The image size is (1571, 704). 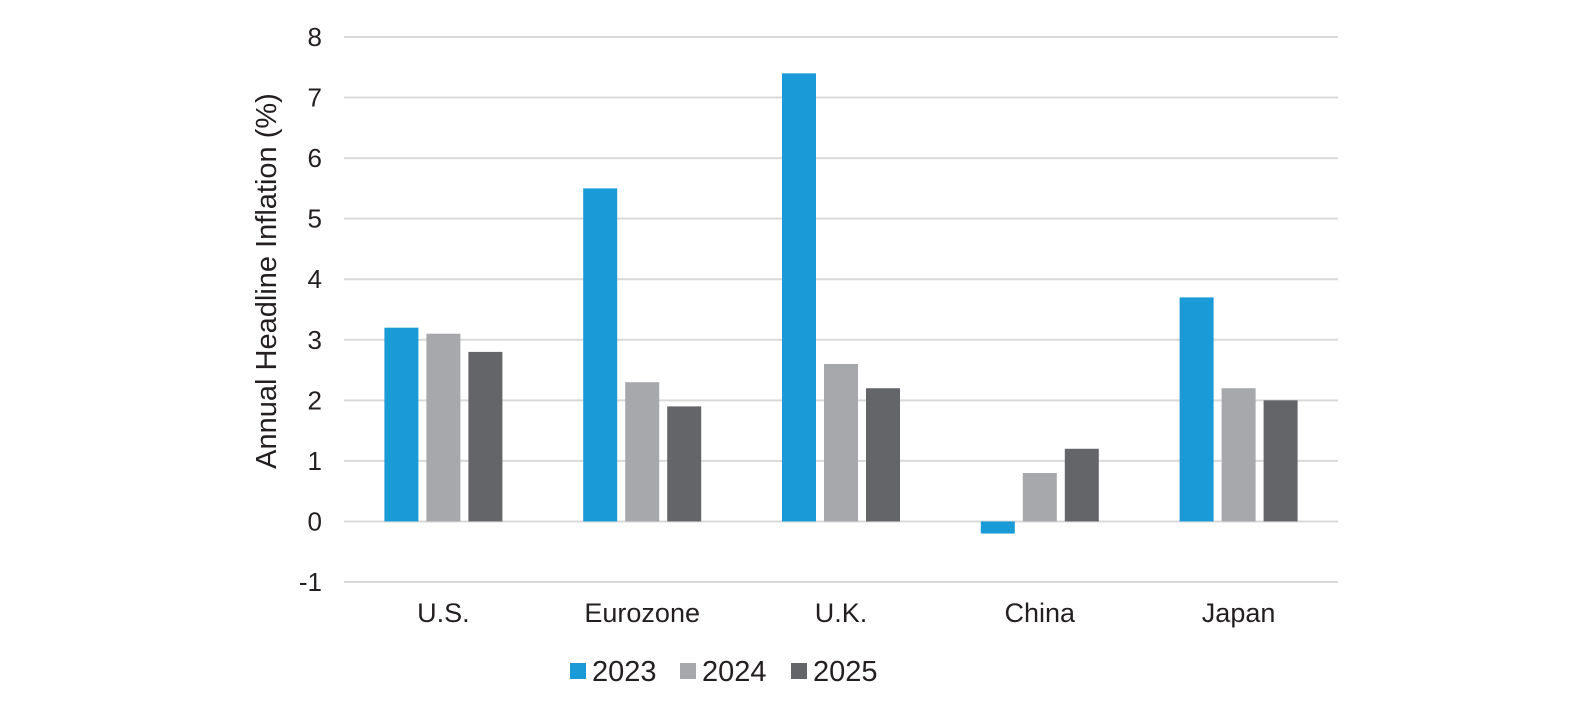 I want to click on bar-2023-uk, so click(x=799, y=297).